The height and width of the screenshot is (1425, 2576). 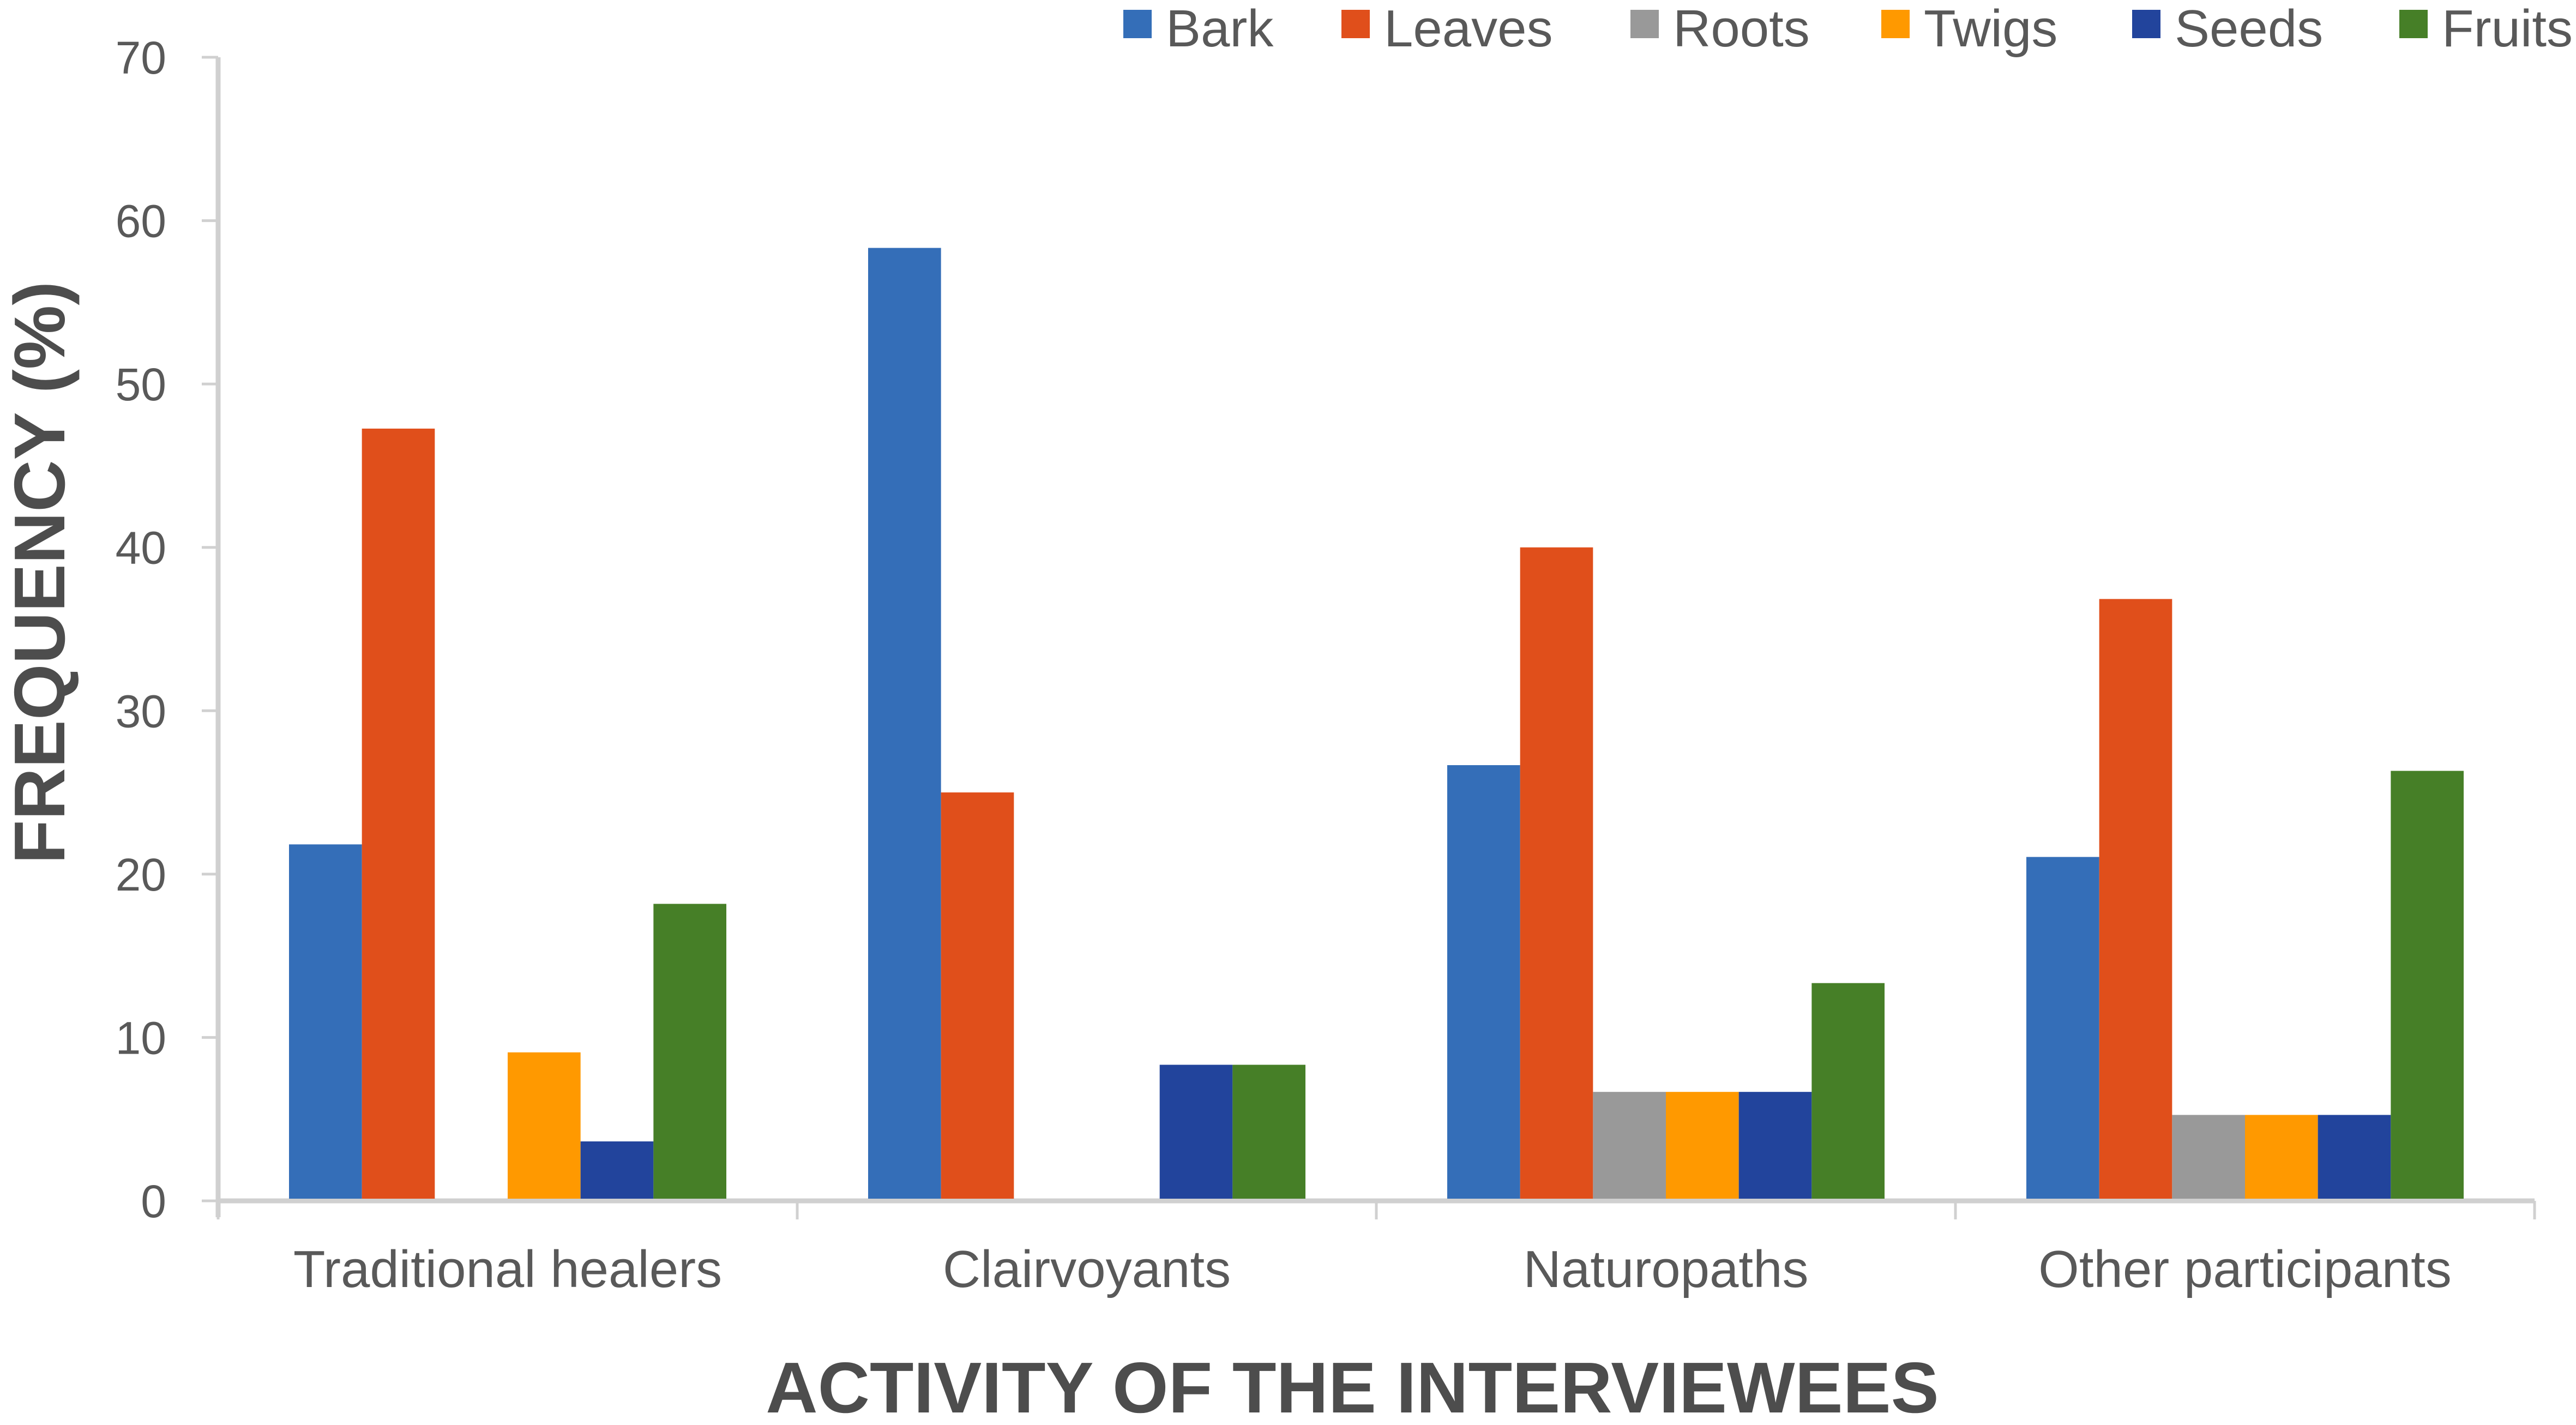 I want to click on y-tick-label: 30, so click(x=141, y=711).